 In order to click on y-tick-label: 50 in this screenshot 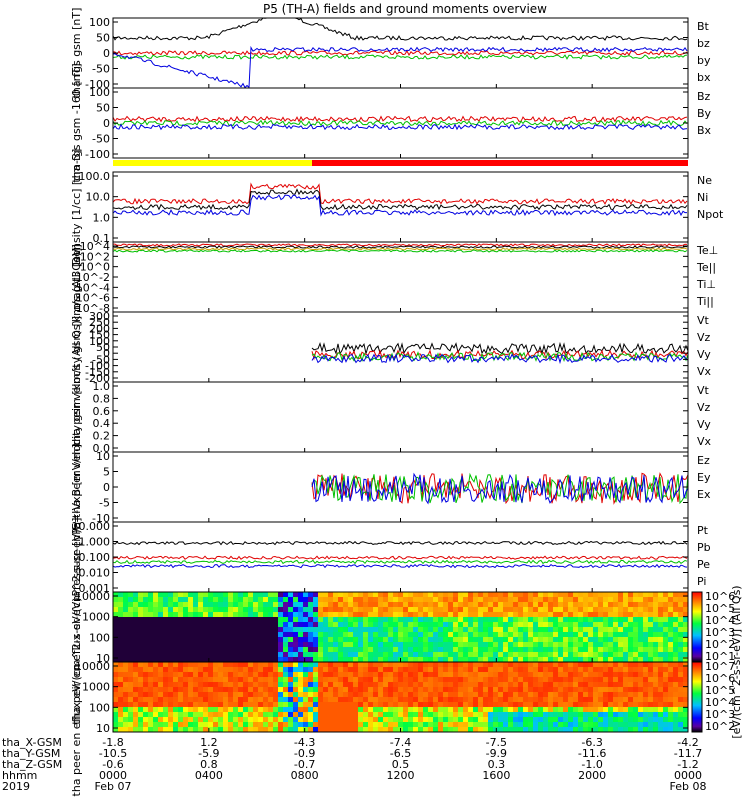, I will do `click(103, 108)`.